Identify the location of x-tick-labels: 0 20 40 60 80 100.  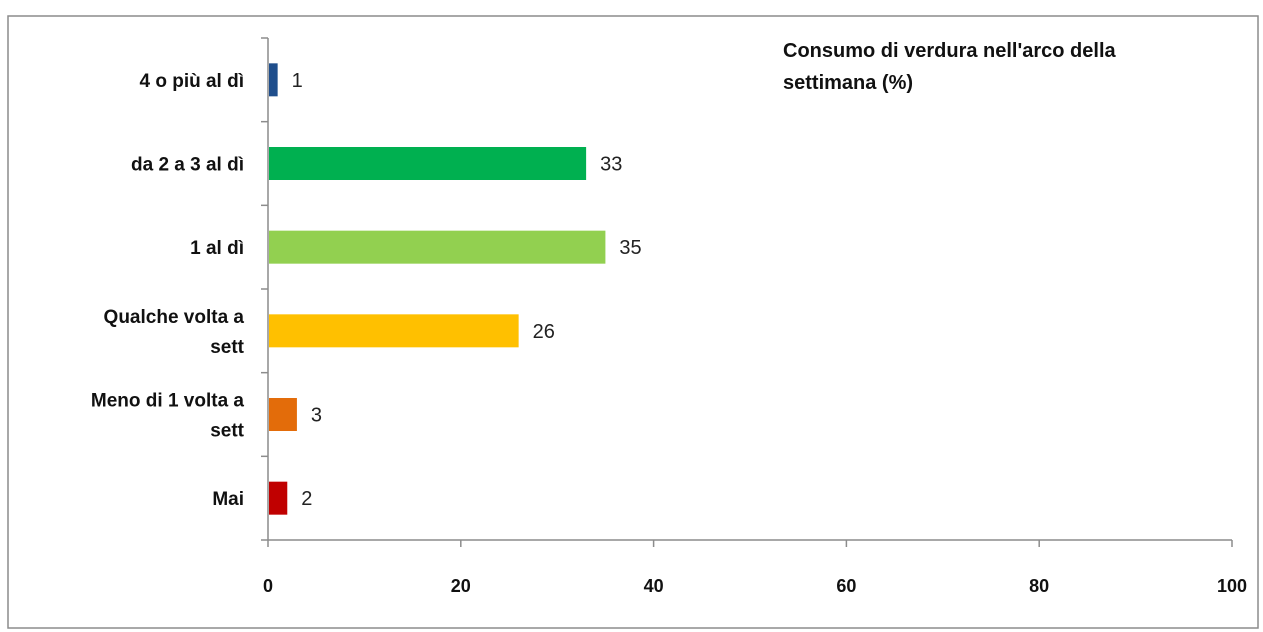
(755, 586).